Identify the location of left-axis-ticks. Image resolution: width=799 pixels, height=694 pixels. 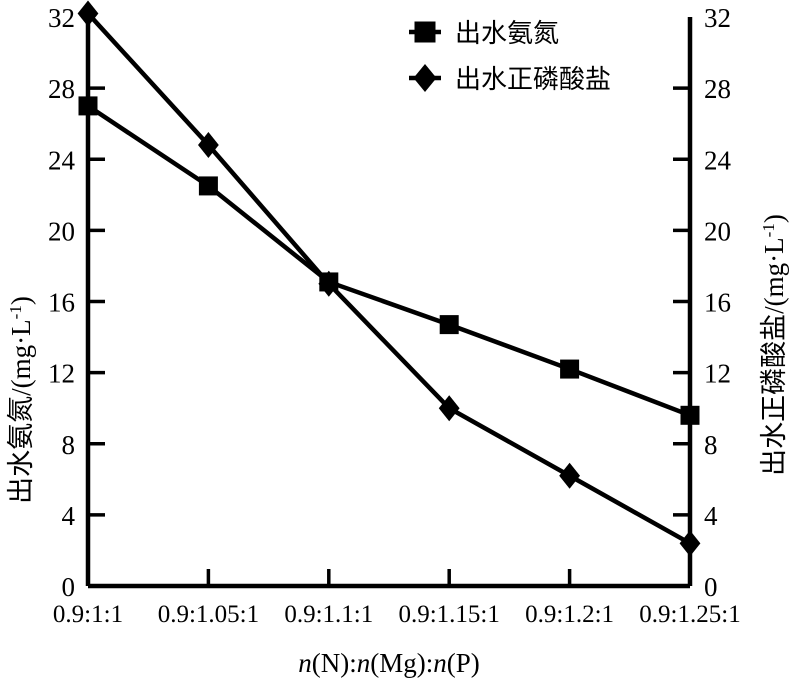
(96, 301).